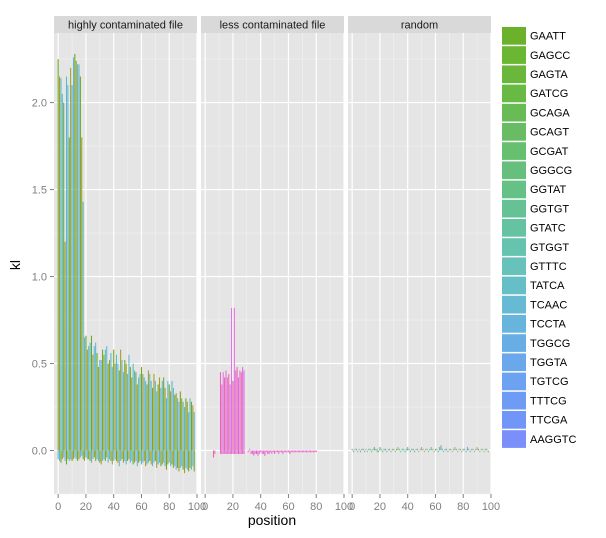  Describe the element at coordinates (272, 24) in the screenshot. I see `facet-strip` at that location.